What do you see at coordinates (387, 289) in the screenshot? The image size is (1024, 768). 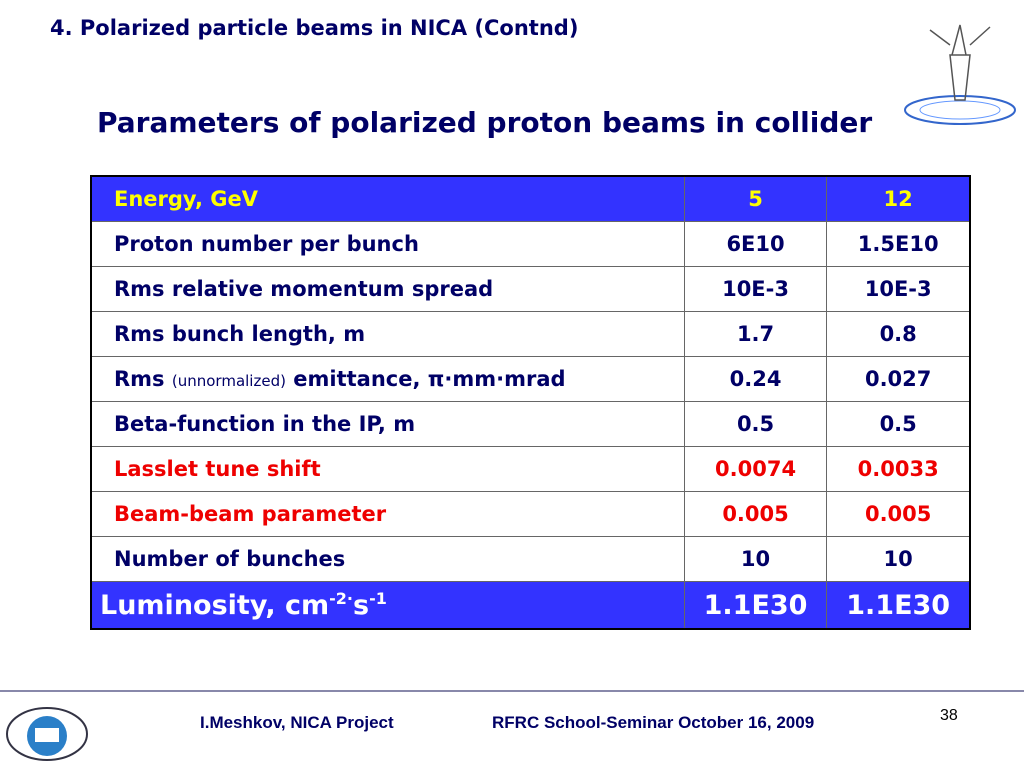 I see `cell: Rms relative momentum spread` at bounding box center [387, 289].